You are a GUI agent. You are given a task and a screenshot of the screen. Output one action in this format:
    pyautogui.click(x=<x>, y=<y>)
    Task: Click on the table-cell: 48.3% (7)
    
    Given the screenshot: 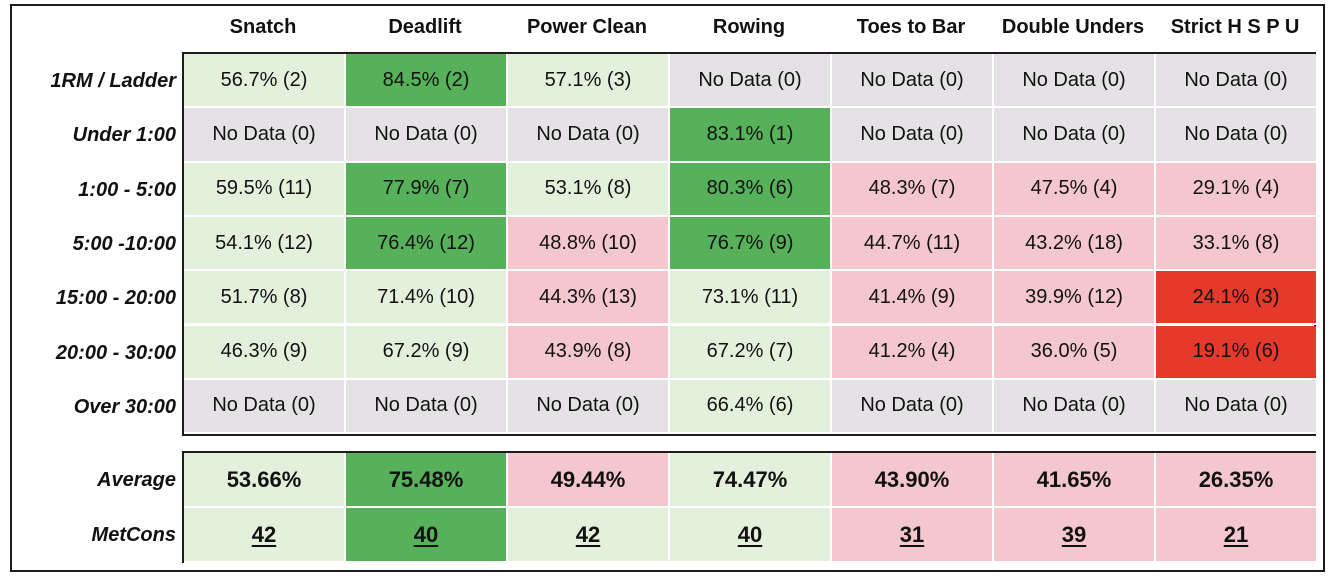 What is the action you would take?
    pyautogui.click(x=913, y=189)
    